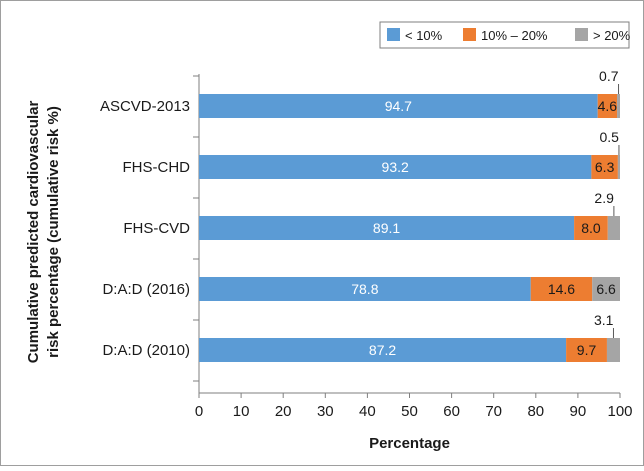 The width and height of the screenshot is (644, 471). I want to click on x-tick-label: 40, so click(367, 411).